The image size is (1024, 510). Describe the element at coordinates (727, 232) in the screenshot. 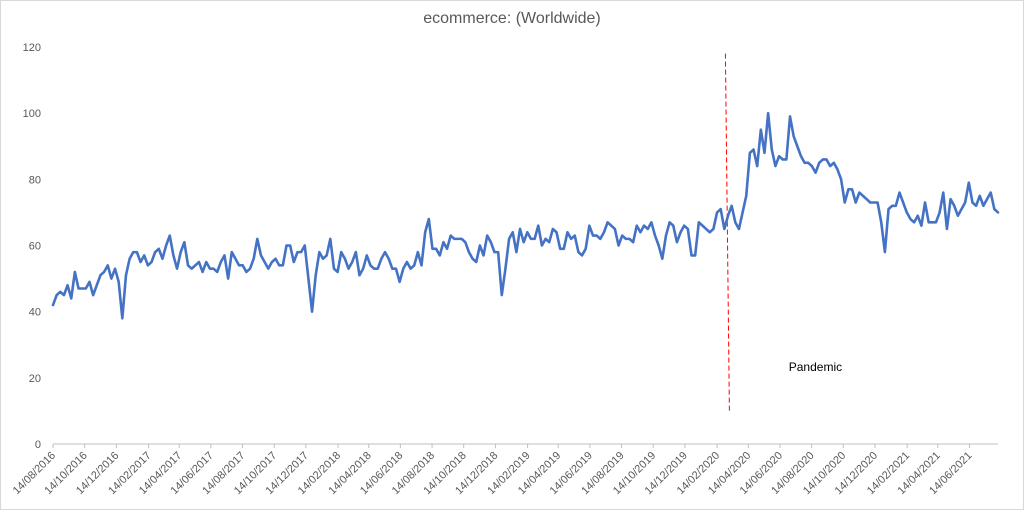

I see `pandemic-marker-line` at that location.